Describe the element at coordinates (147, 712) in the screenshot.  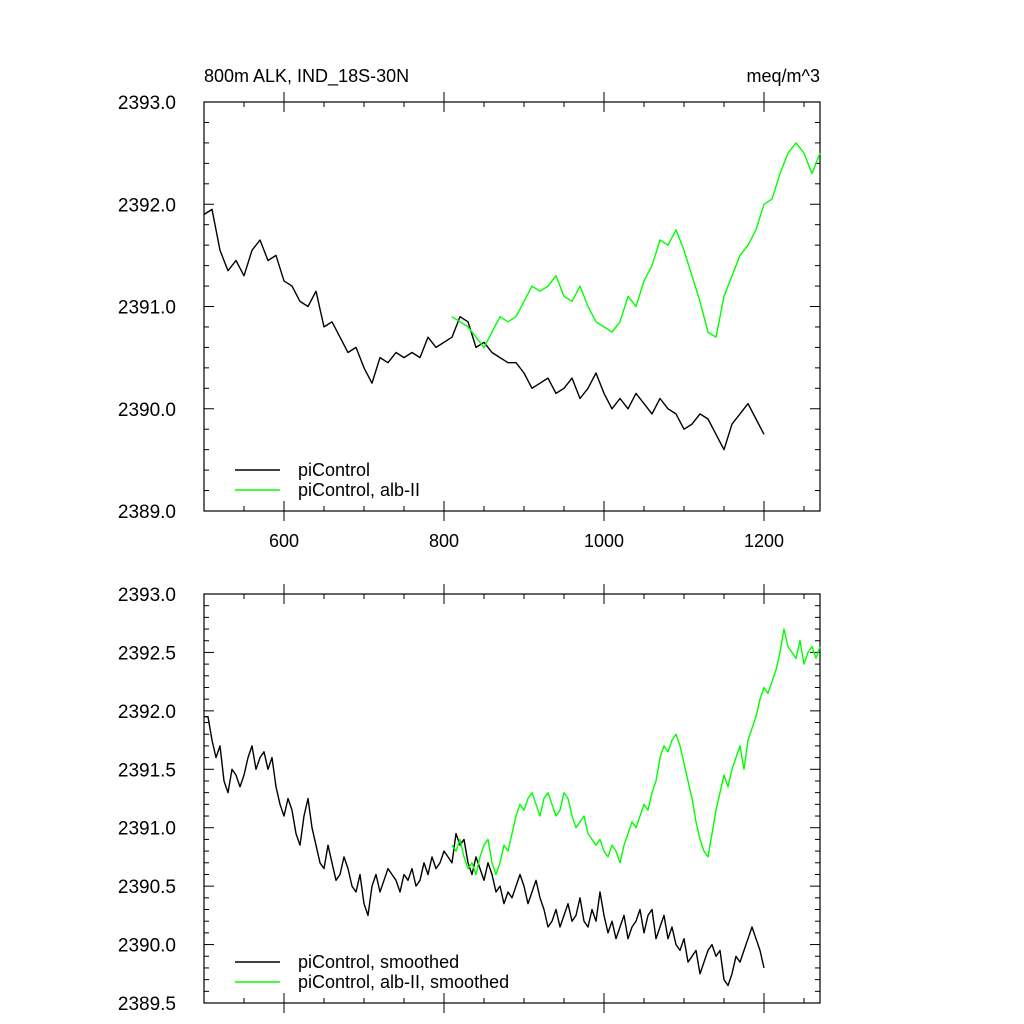
I see `bottom-ytick-label: 2392.0` at that location.